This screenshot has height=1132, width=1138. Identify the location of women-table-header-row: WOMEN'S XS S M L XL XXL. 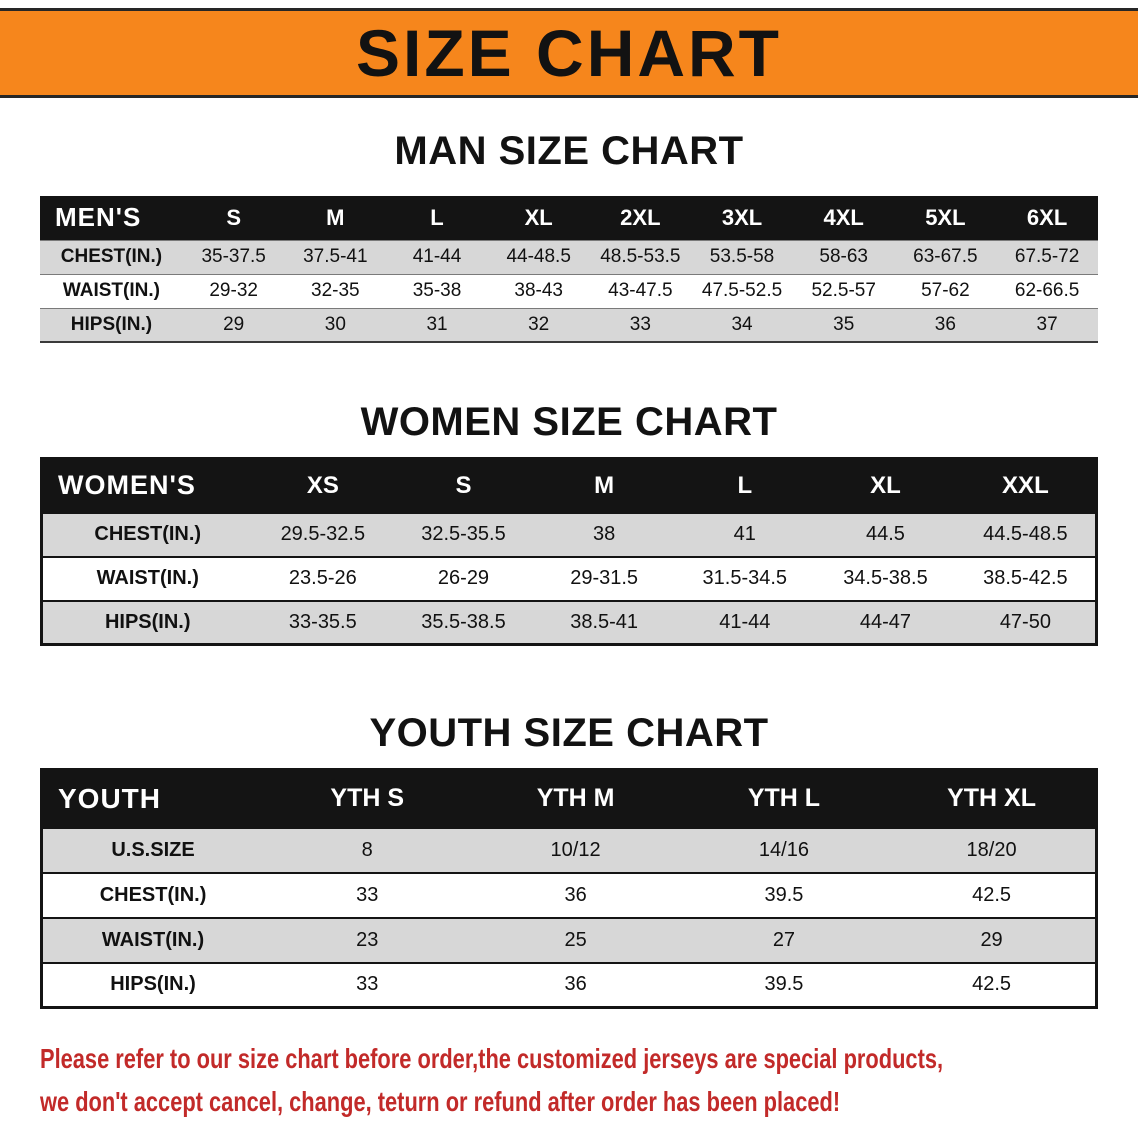
(569, 485).